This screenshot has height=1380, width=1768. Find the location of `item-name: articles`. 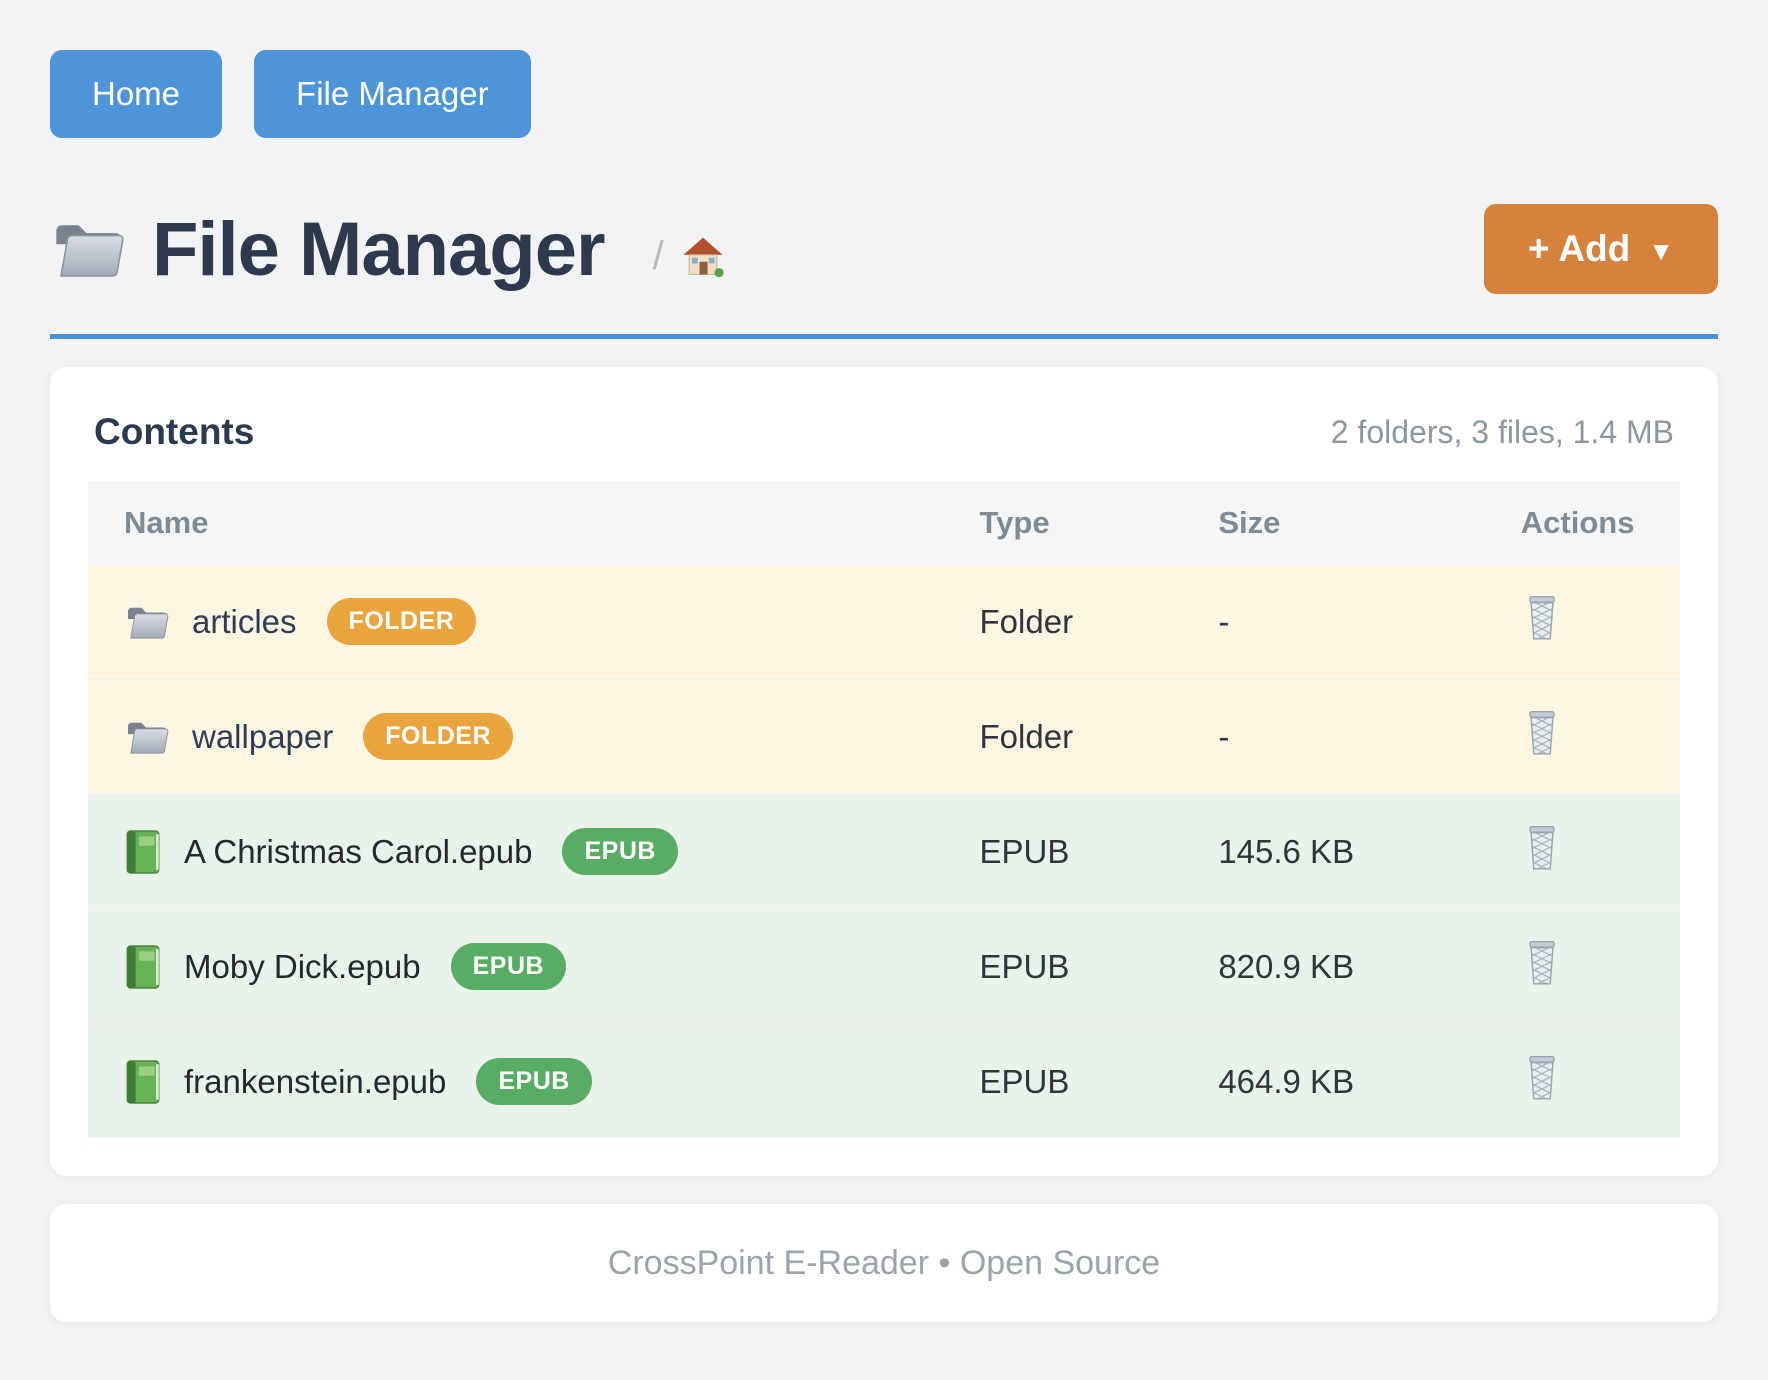

item-name: articles is located at coordinates (244, 621).